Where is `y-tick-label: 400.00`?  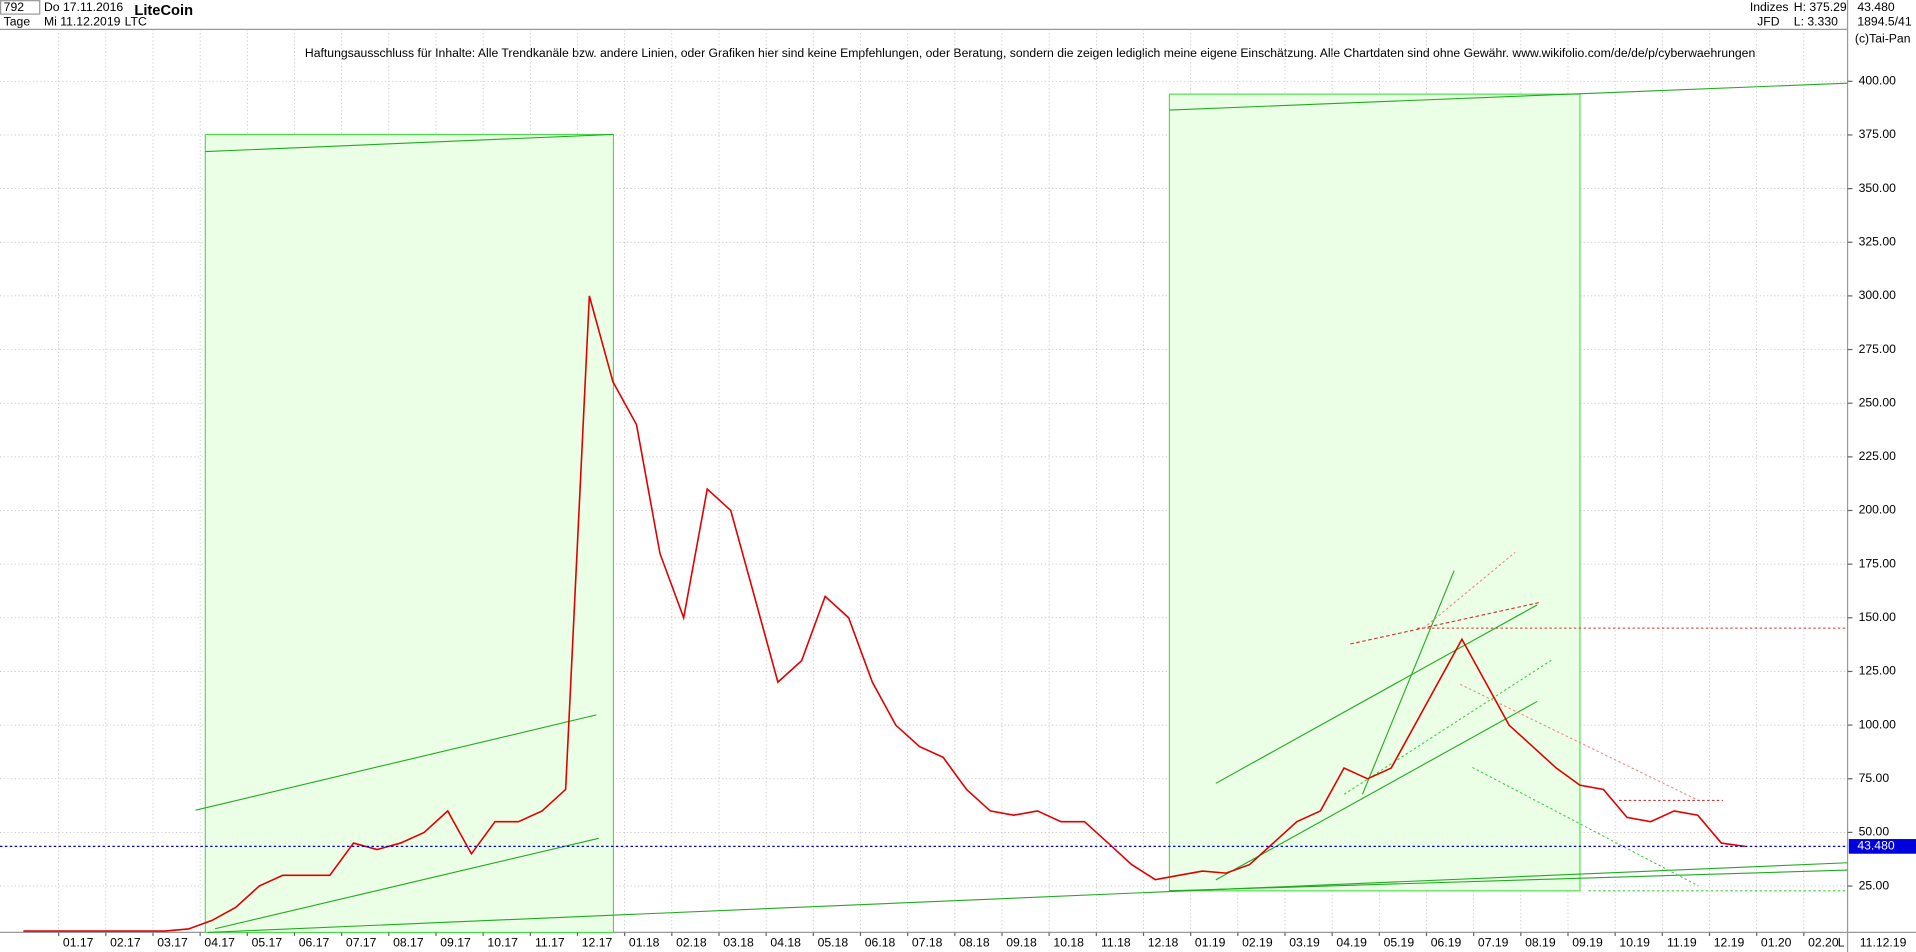 y-tick-label: 400.00 is located at coordinates (1878, 81).